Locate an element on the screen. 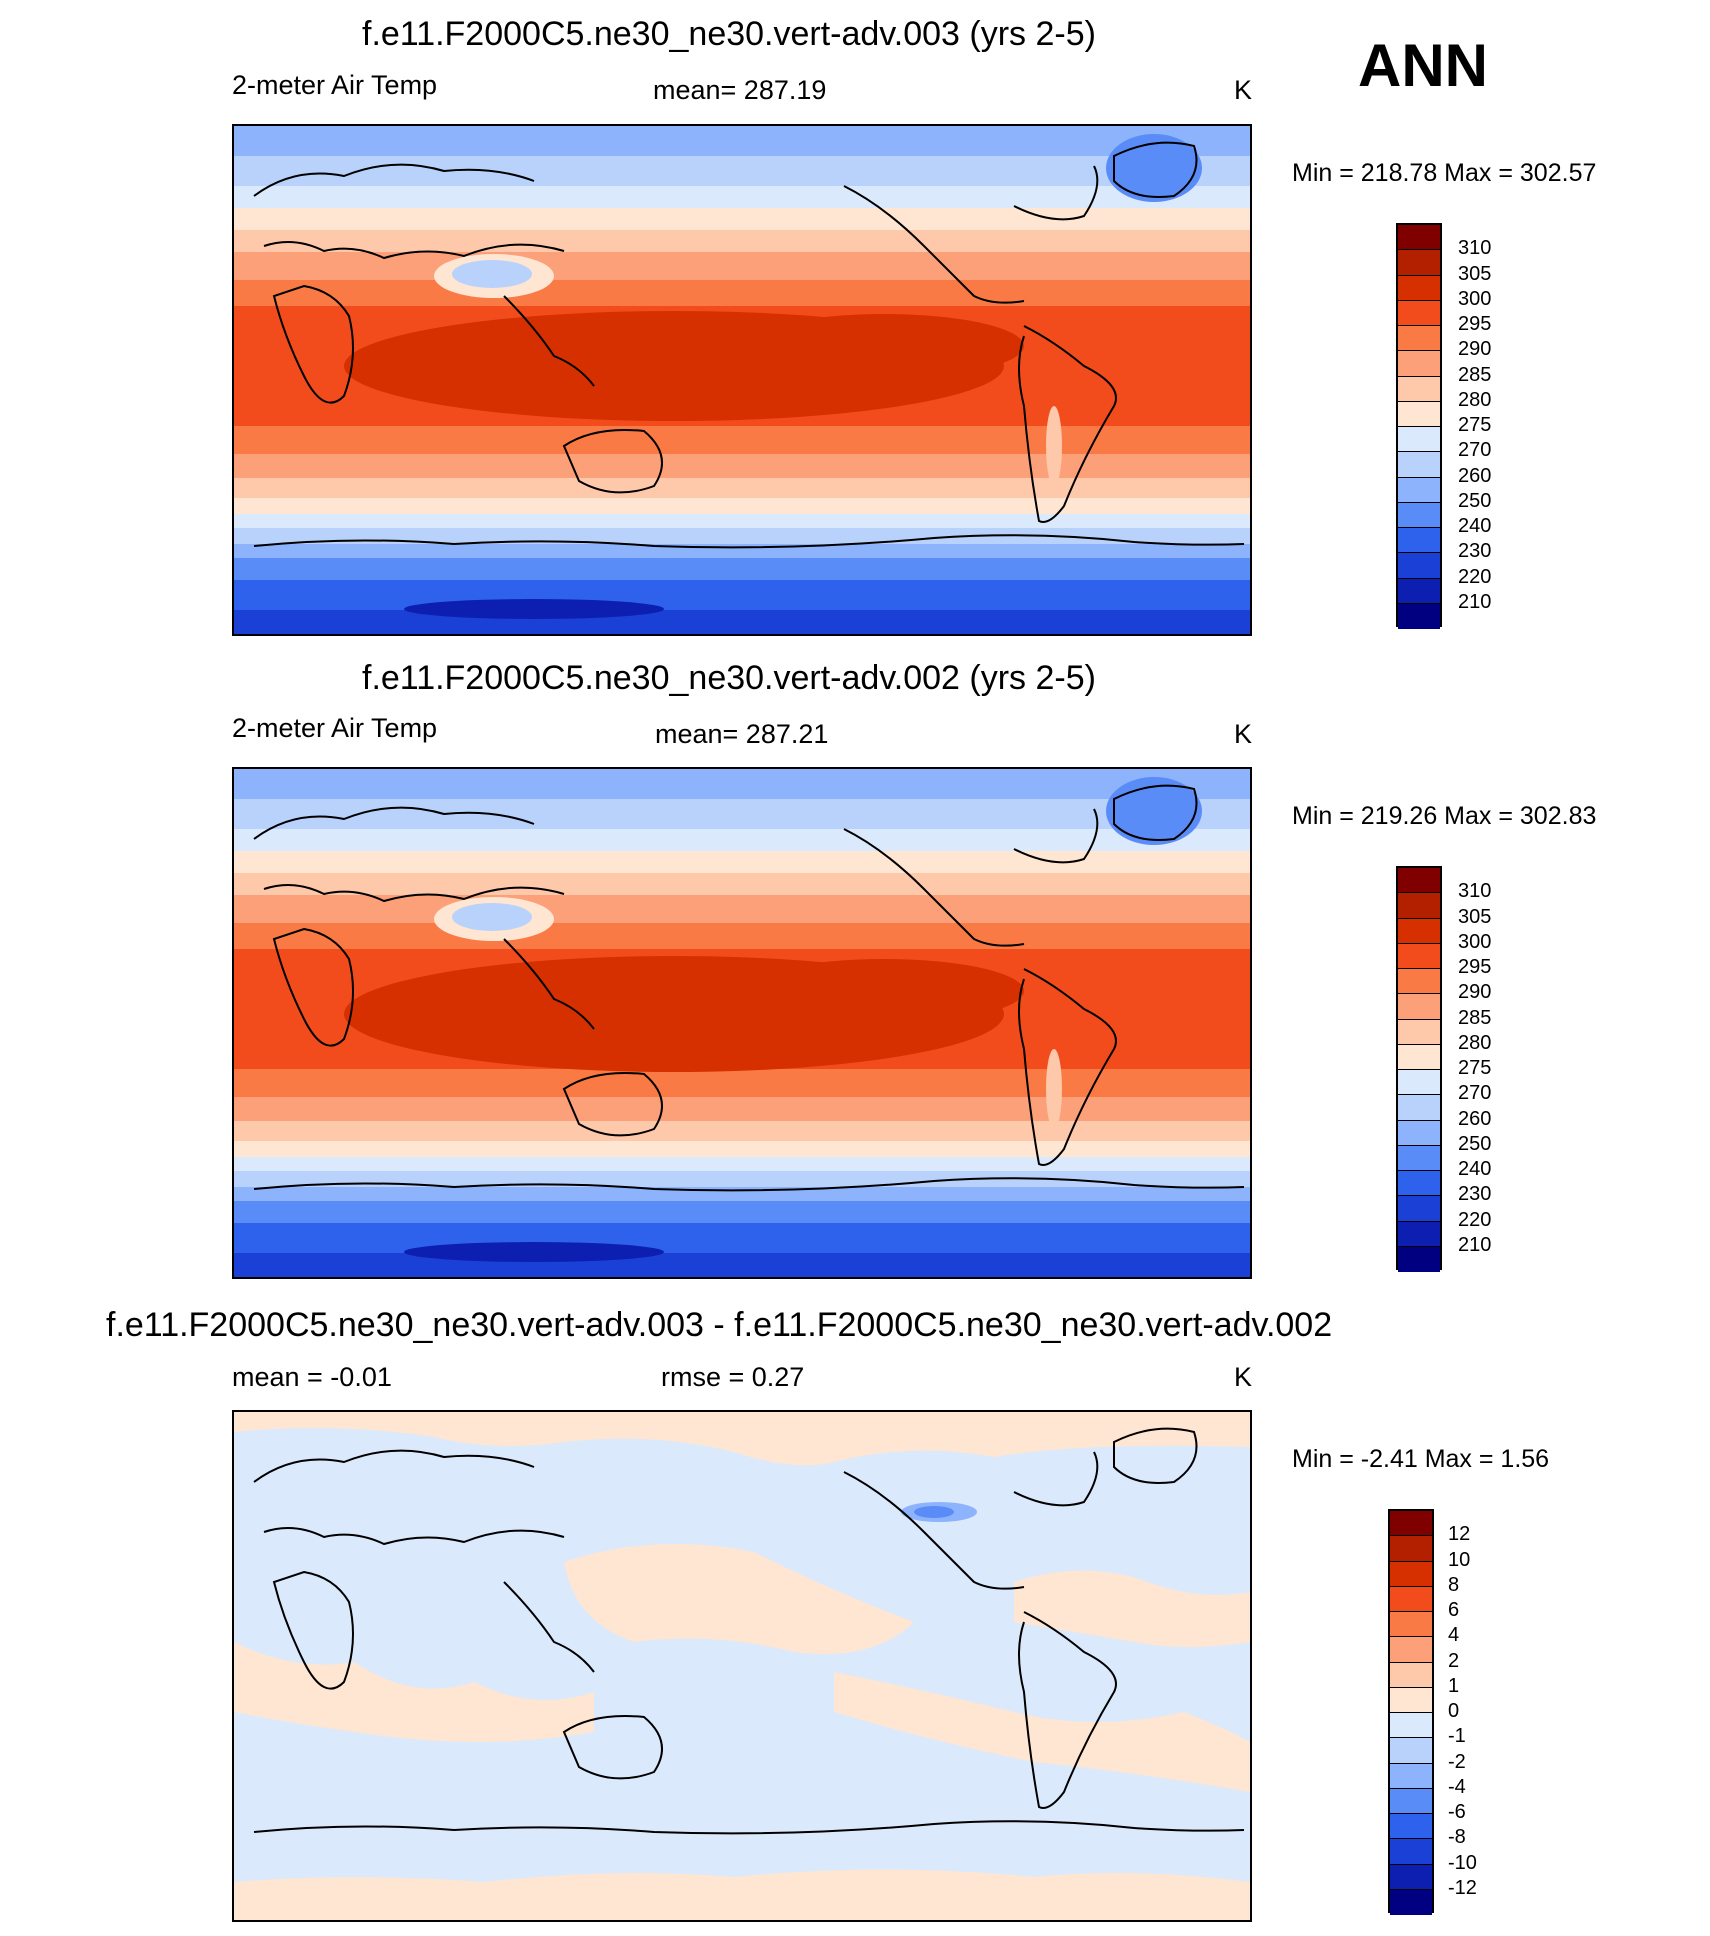 This screenshot has height=1936, width=1710. colorbar-tick-label: 305 is located at coordinates (1475, 916).